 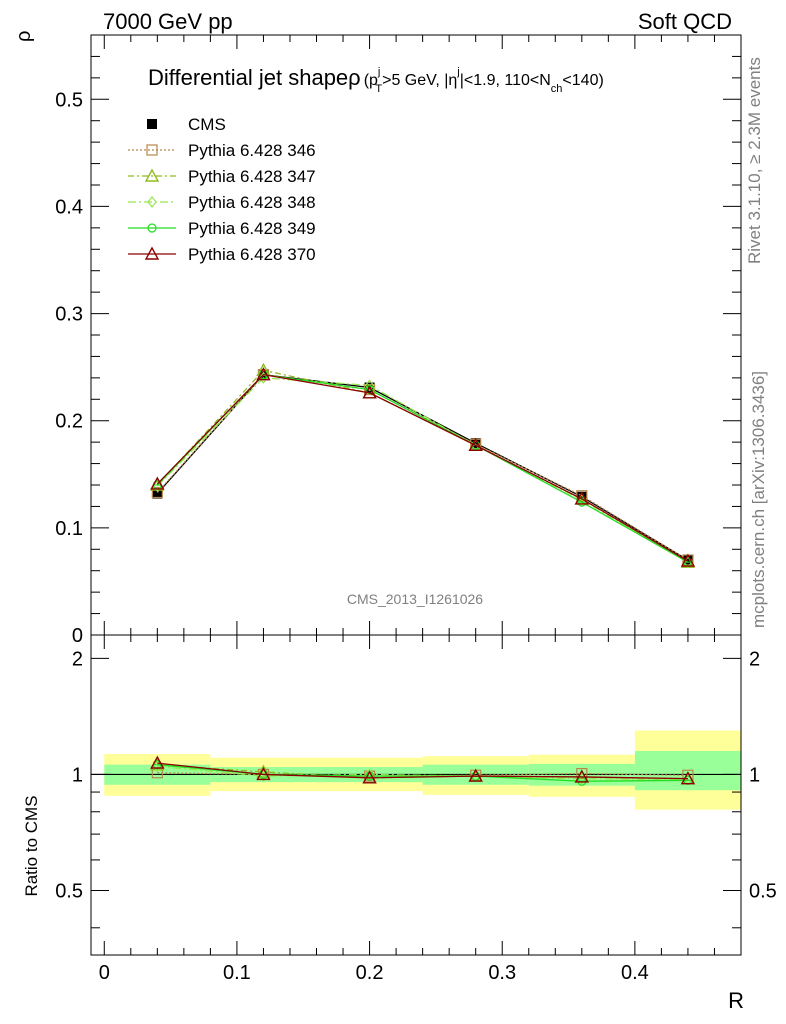 I want to click on mcplots-label: mcplots.cern.ch [arXiv:1306.3436], so click(x=758, y=499).